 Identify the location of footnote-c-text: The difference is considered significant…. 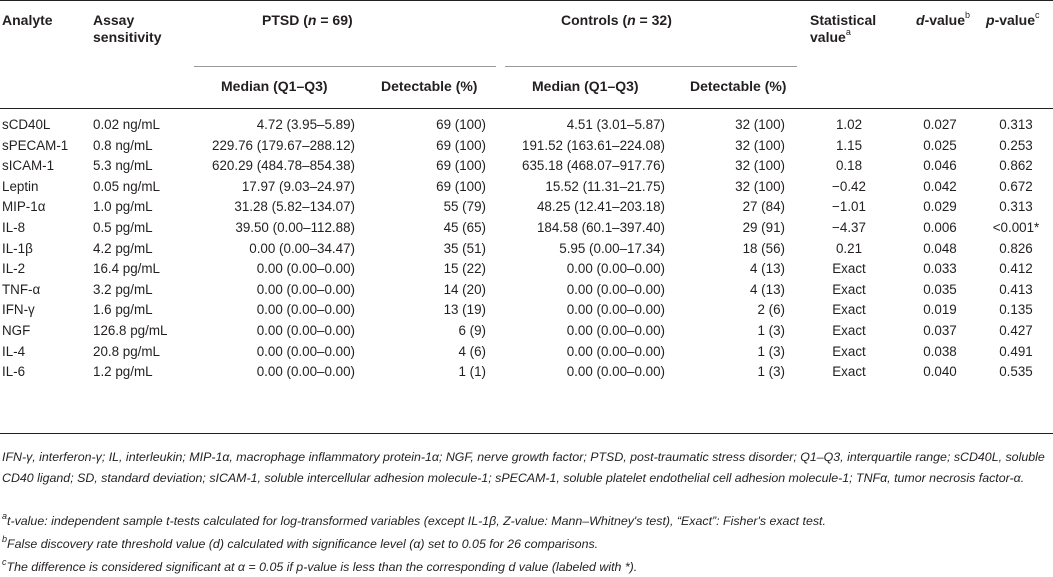
(322, 567).